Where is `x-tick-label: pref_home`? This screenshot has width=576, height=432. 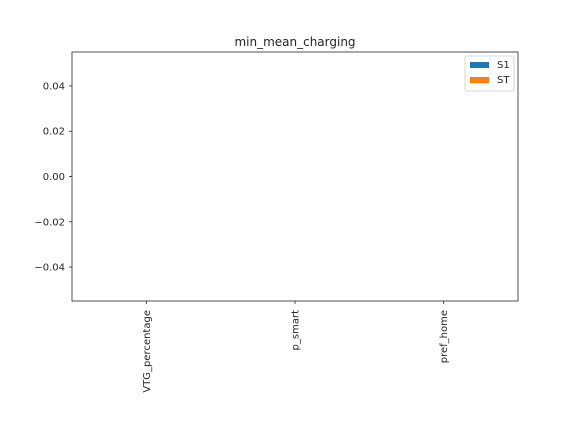
x-tick-label: pref_home is located at coordinates (444, 336).